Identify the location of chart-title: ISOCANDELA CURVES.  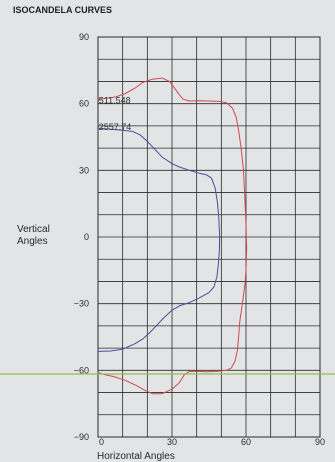
(62, 10).